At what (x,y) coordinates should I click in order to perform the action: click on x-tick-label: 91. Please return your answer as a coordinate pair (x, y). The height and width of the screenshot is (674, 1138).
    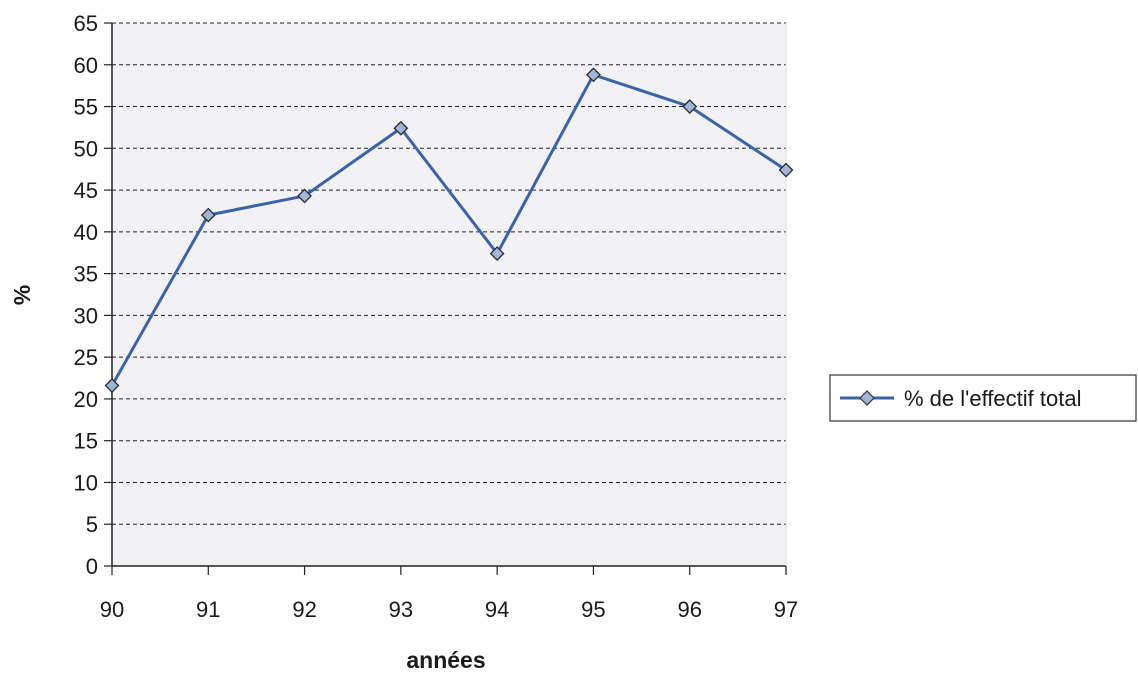
    Looking at the image, I should click on (208, 609).